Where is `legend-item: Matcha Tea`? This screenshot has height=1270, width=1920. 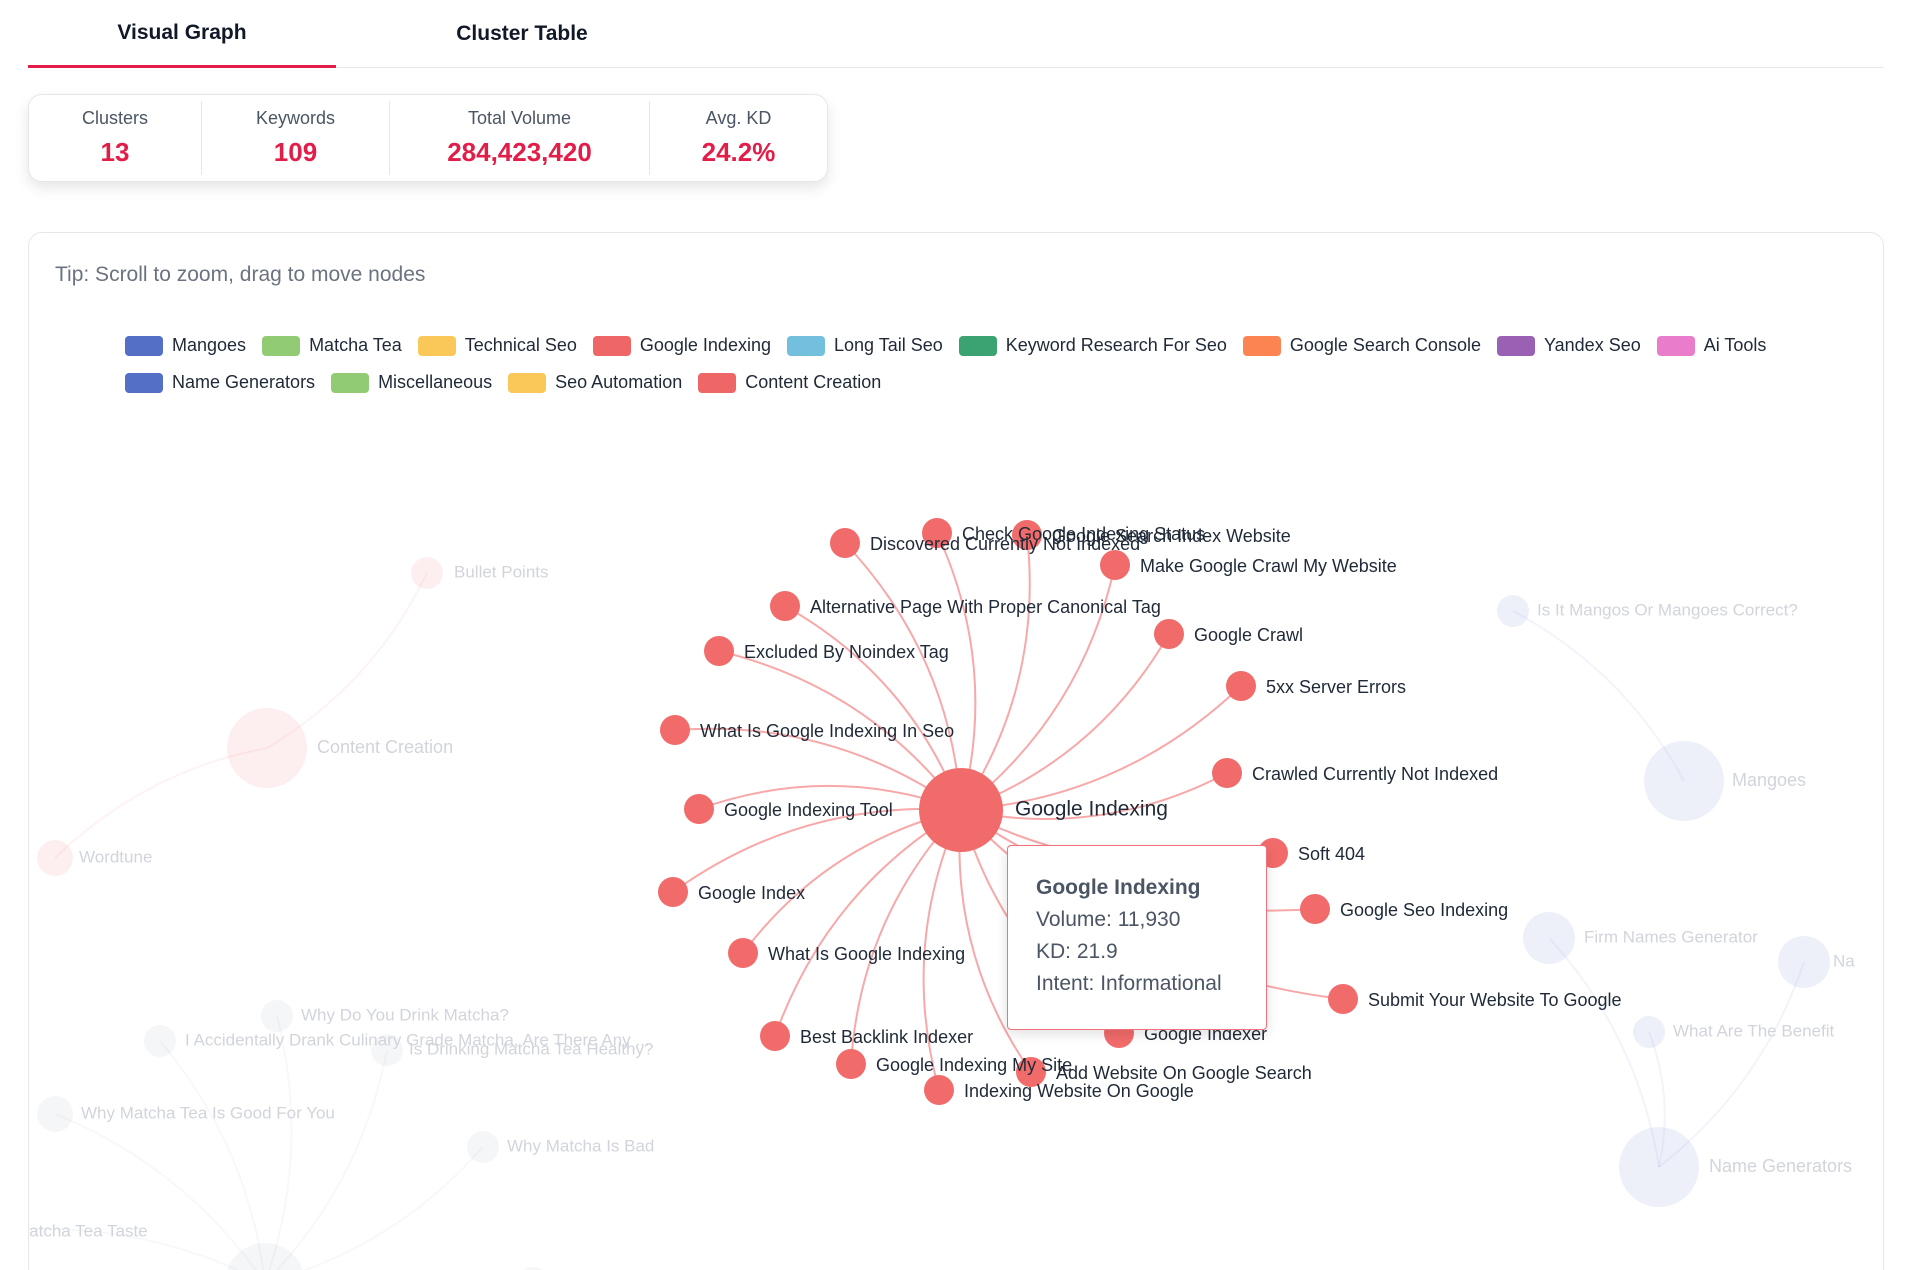 legend-item: Matcha Tea is located at coordinates (332, 345).